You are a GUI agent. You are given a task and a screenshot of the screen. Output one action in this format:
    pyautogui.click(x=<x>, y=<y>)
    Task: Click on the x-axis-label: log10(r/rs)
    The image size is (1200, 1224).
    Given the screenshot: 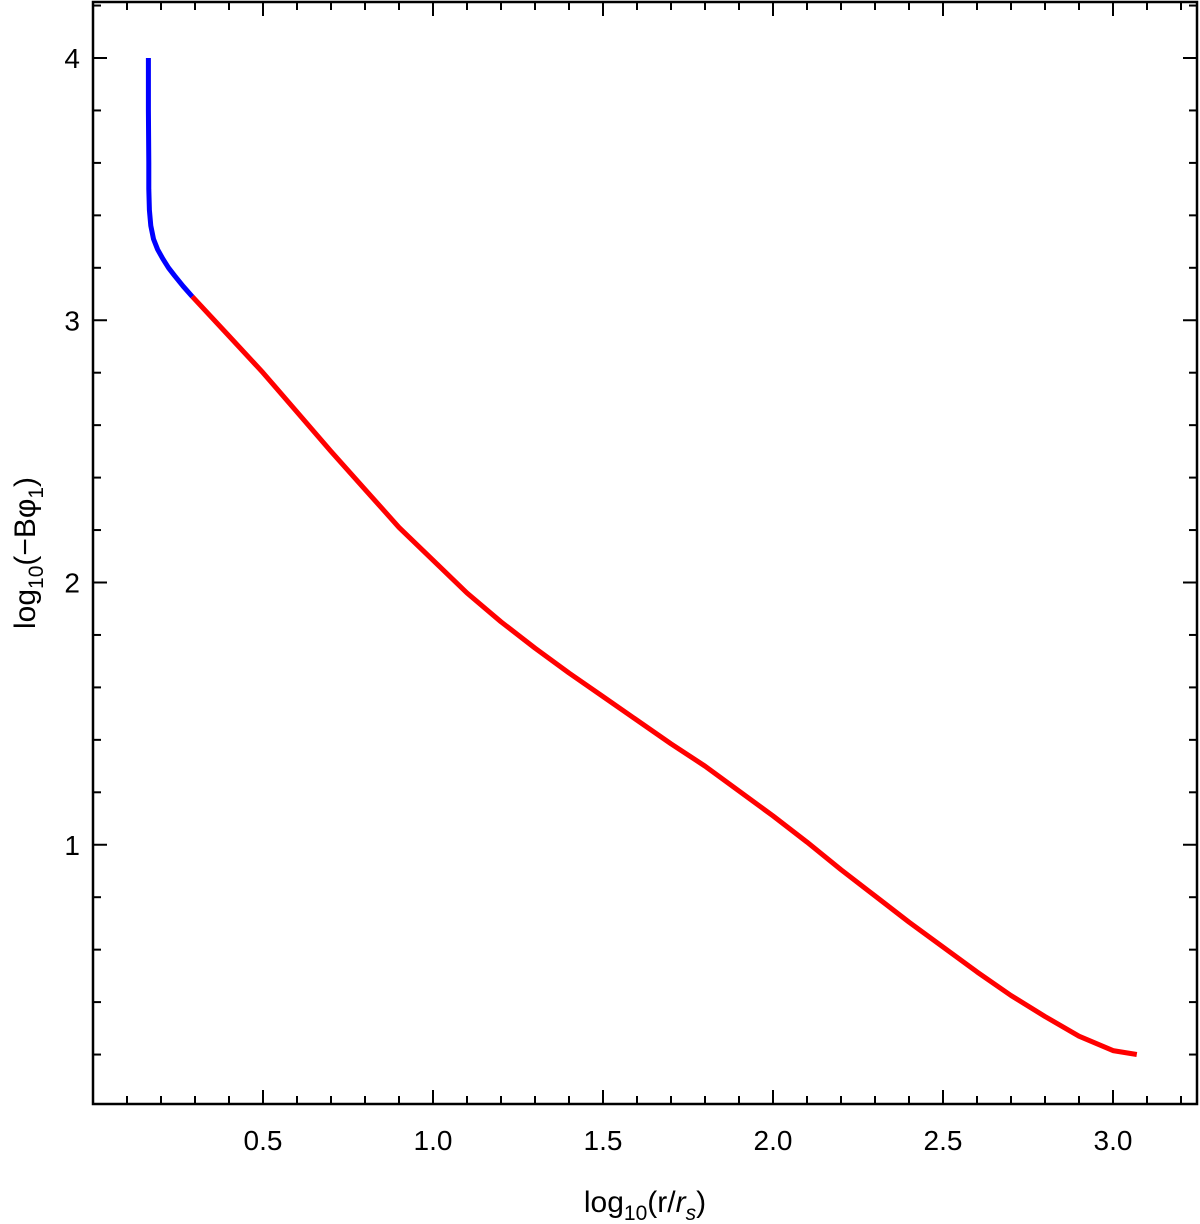 What is the action you would take?
    pyautogui.click(x=645, y=1205)
    